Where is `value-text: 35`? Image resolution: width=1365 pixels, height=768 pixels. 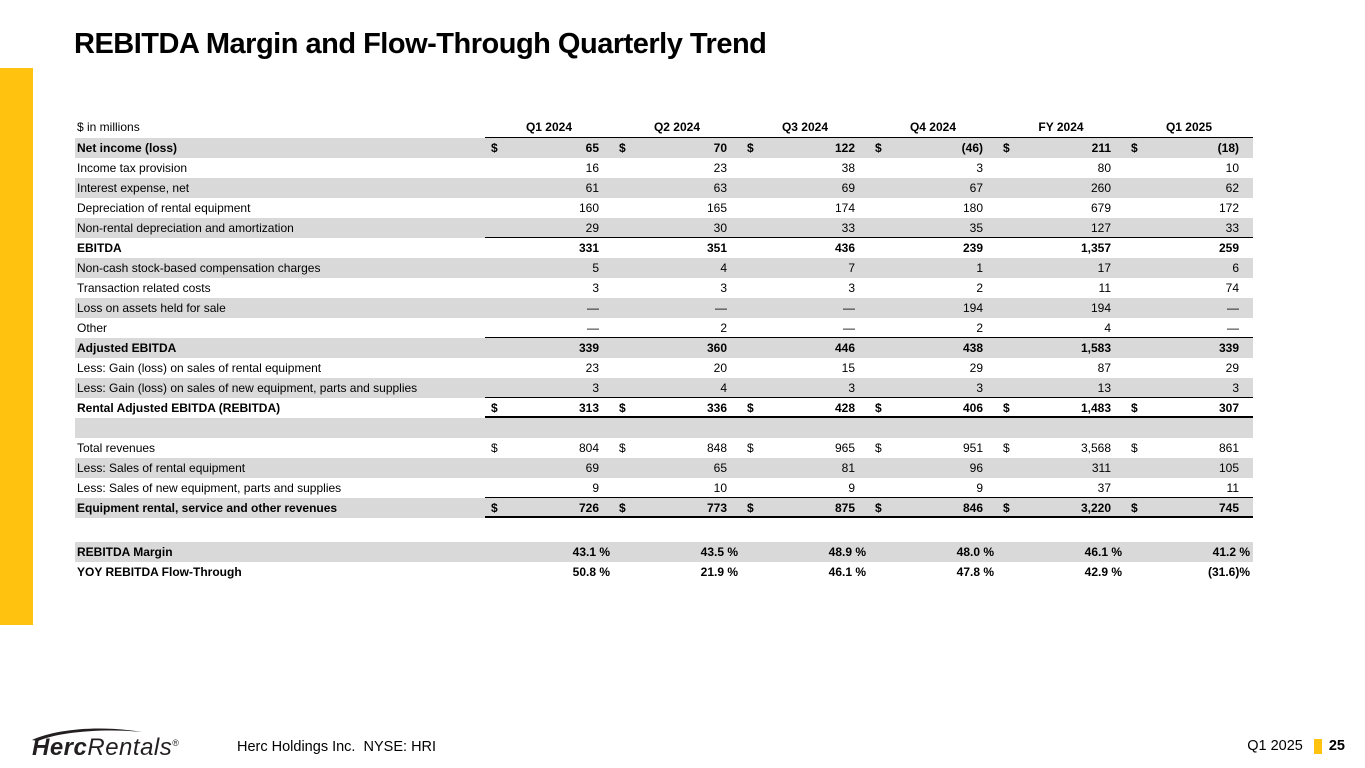
value-text: 35 is located at coordinates (976, 228).